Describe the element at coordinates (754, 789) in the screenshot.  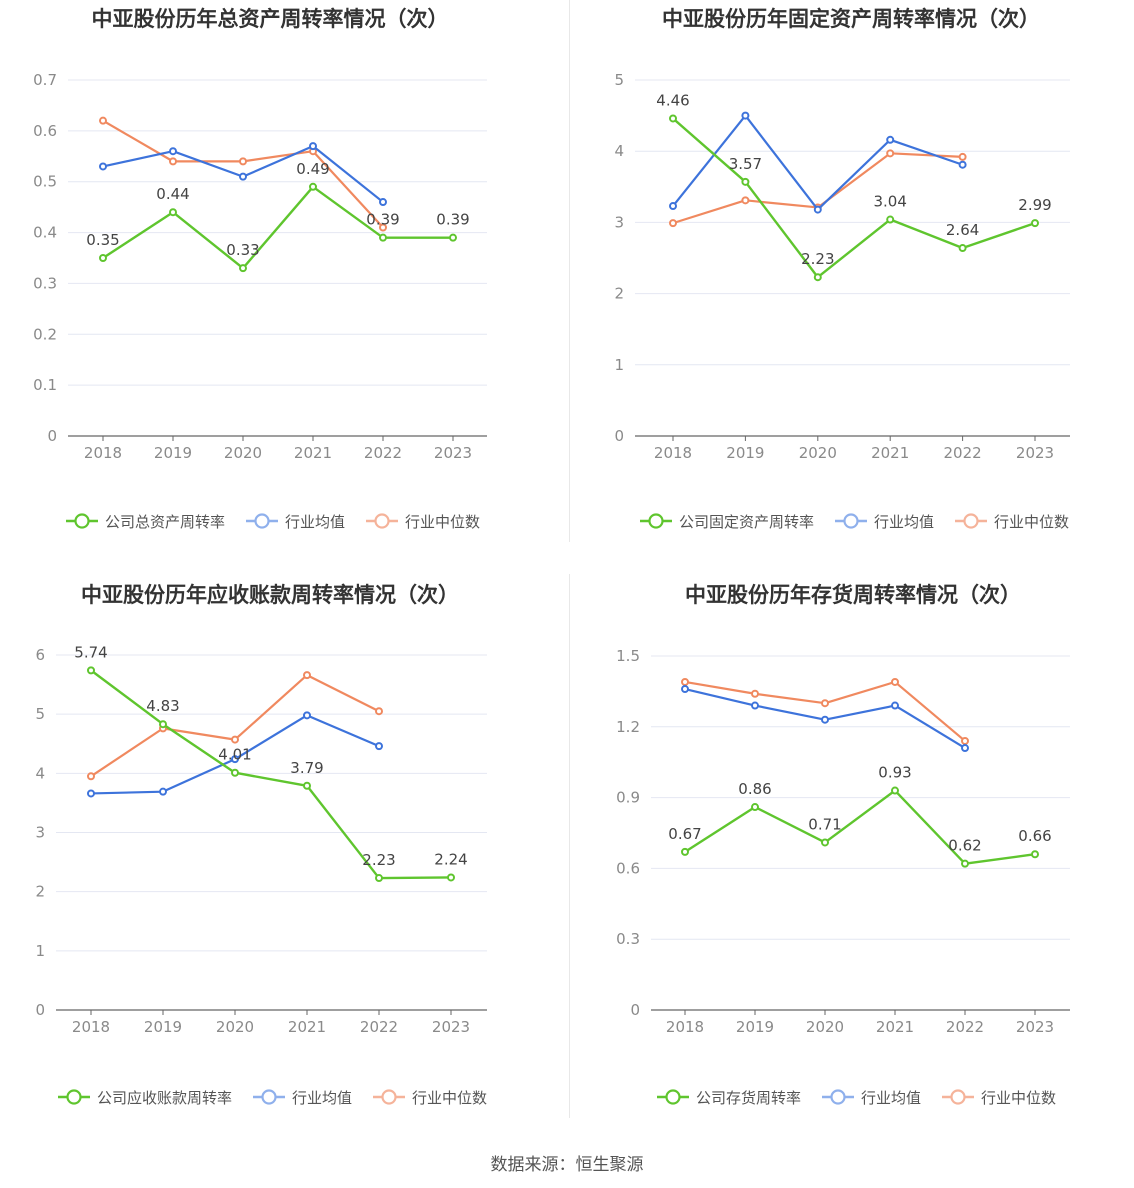
I see `data-label: 0.86` at that location.